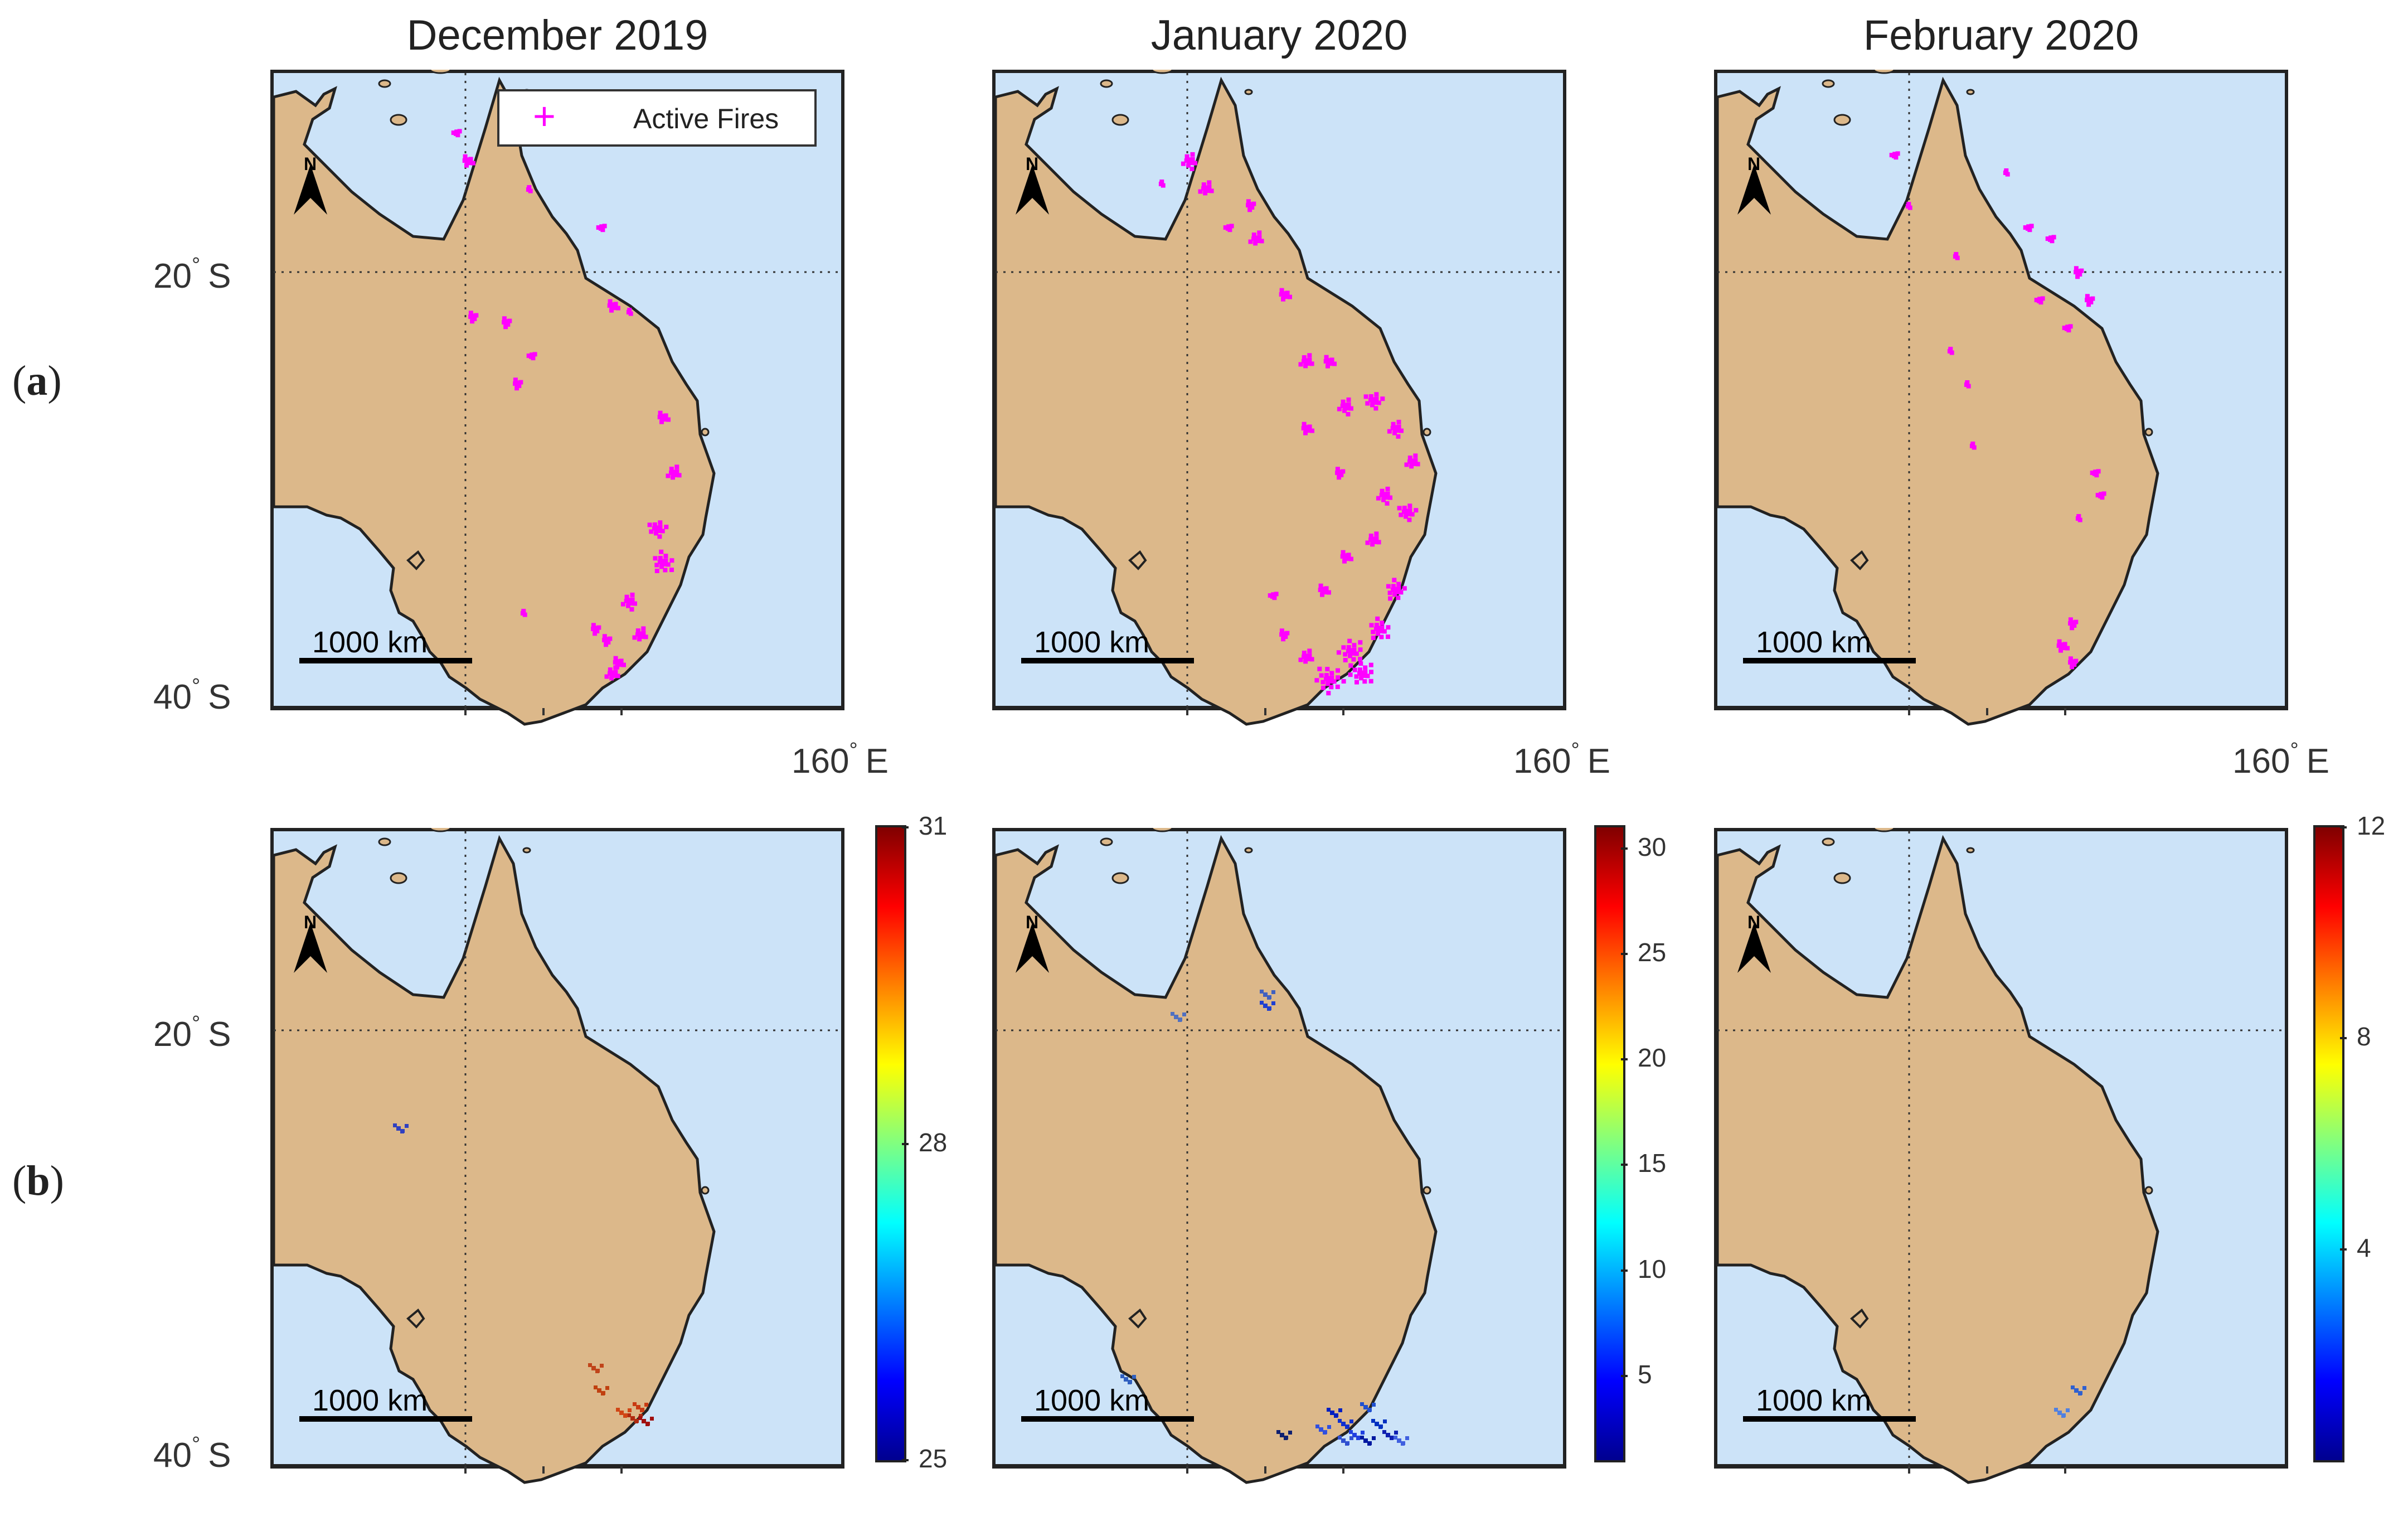  Describe the element at coordinates (706, 119) in the screenshot. I see `legend-label: Active Fires` at that location.